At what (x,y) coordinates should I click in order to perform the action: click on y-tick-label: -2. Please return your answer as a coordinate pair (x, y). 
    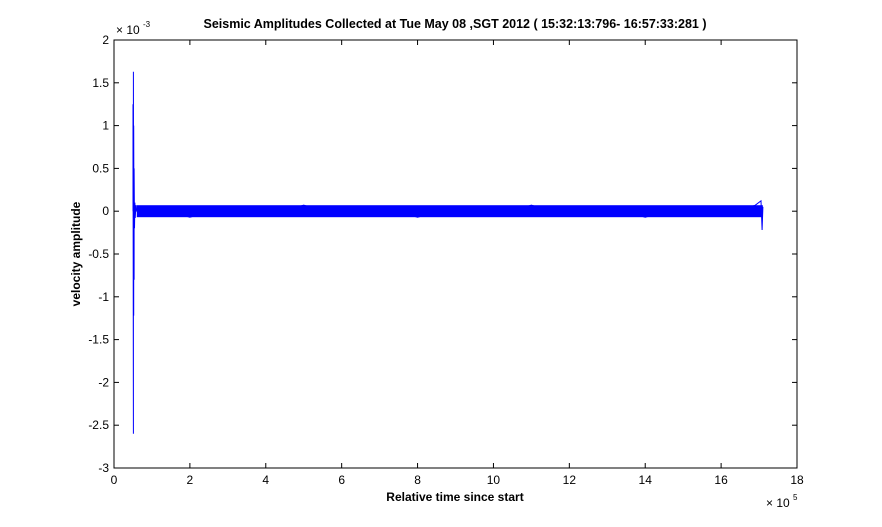
    Looking at the image, I should click on (103, 382).